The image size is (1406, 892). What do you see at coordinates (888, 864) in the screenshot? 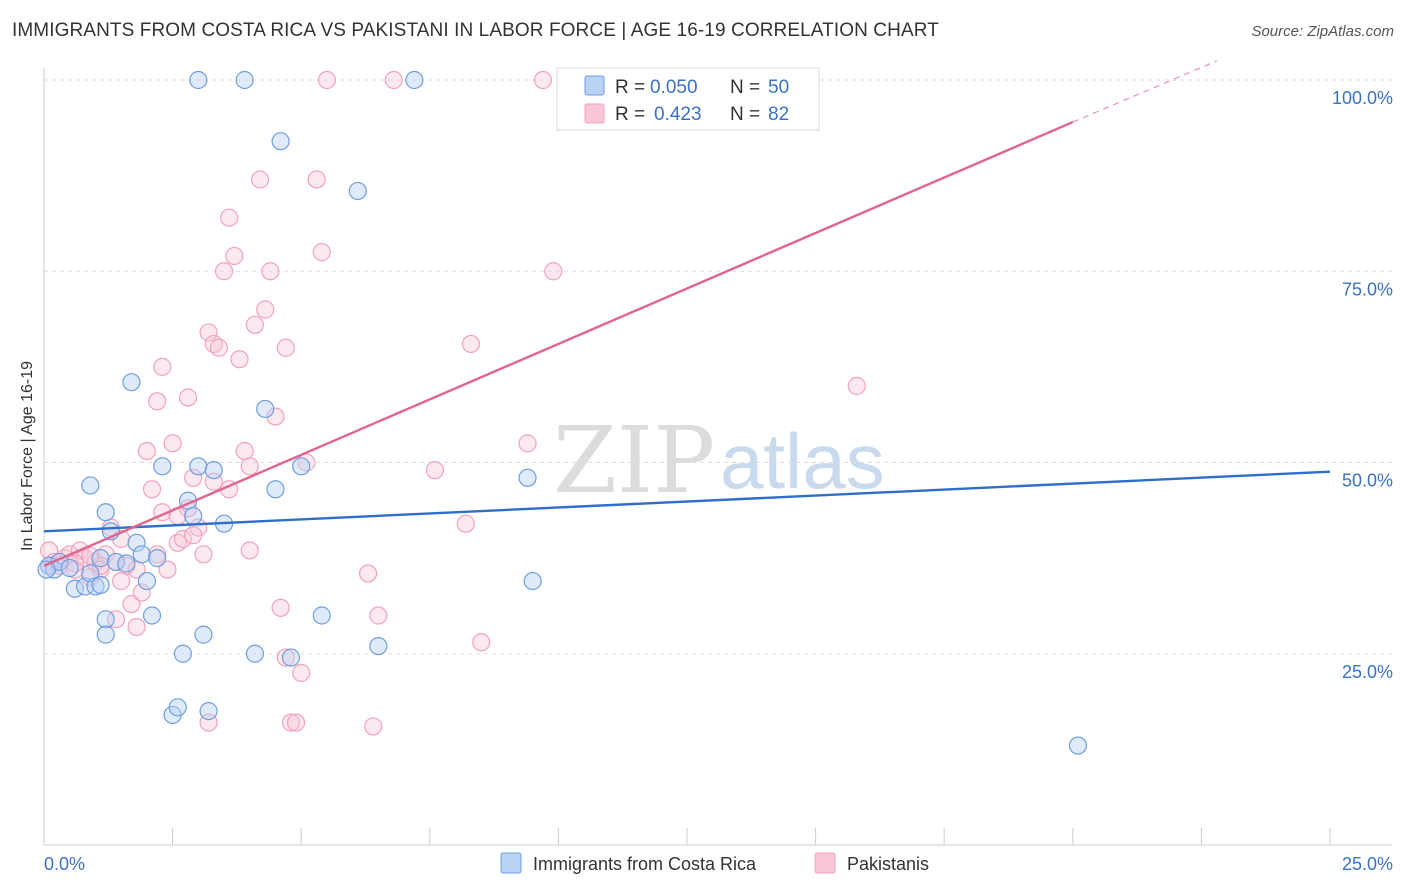
I see `bottom-legend-label-pakistanis: Pakistanis` at bounding box center [888, 864].